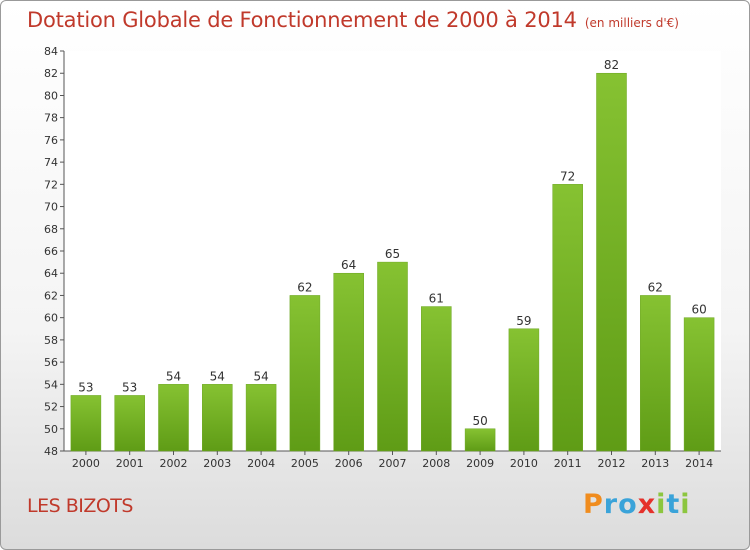 The height and width of the screenshot is (550, 750). I want to click on y-tick-label: 58, so click(51, 340).